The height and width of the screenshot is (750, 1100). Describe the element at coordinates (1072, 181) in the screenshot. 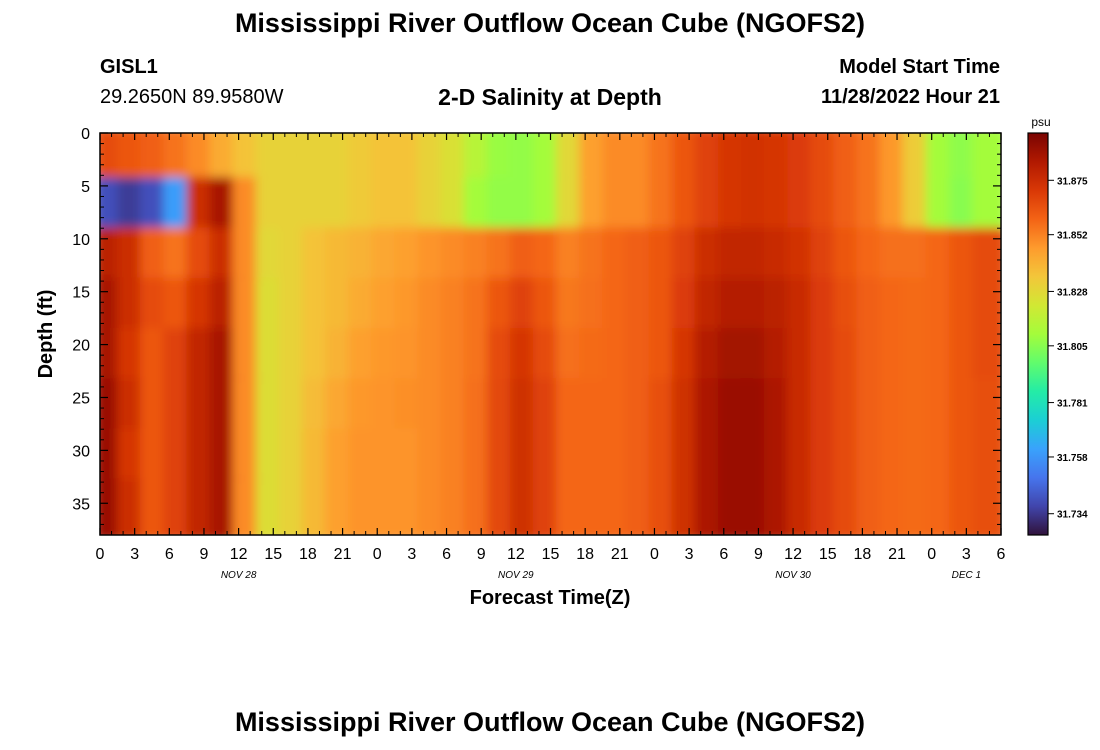

I see `colorbar-tick-label: 31.875` at that location.